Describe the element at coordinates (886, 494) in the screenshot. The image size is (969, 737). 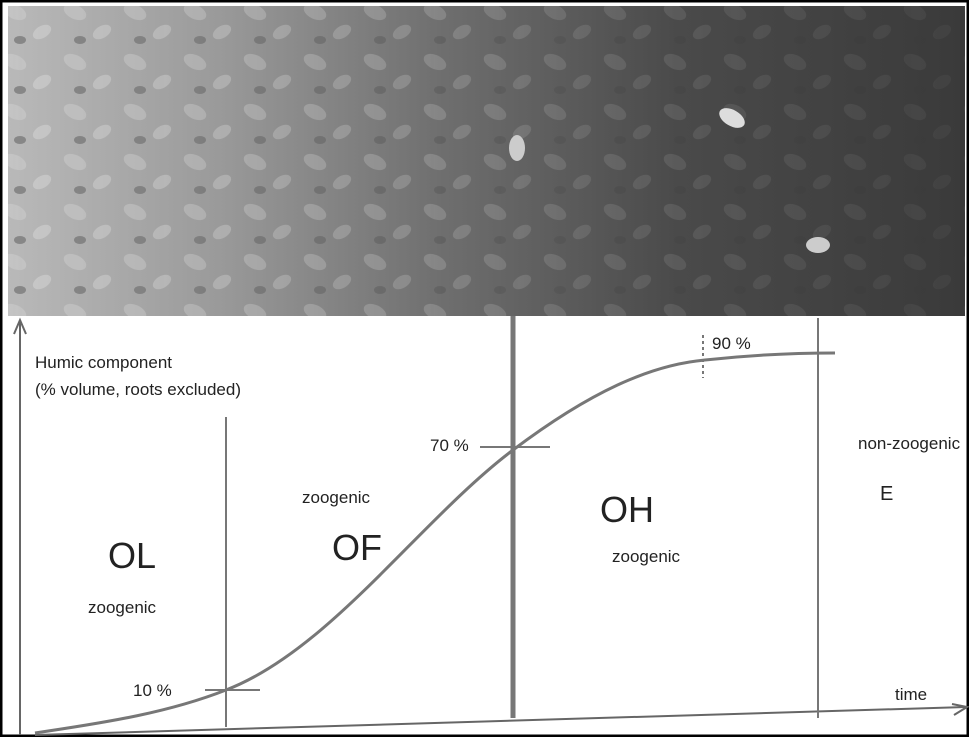
I see `horizon-code: E` at that location.